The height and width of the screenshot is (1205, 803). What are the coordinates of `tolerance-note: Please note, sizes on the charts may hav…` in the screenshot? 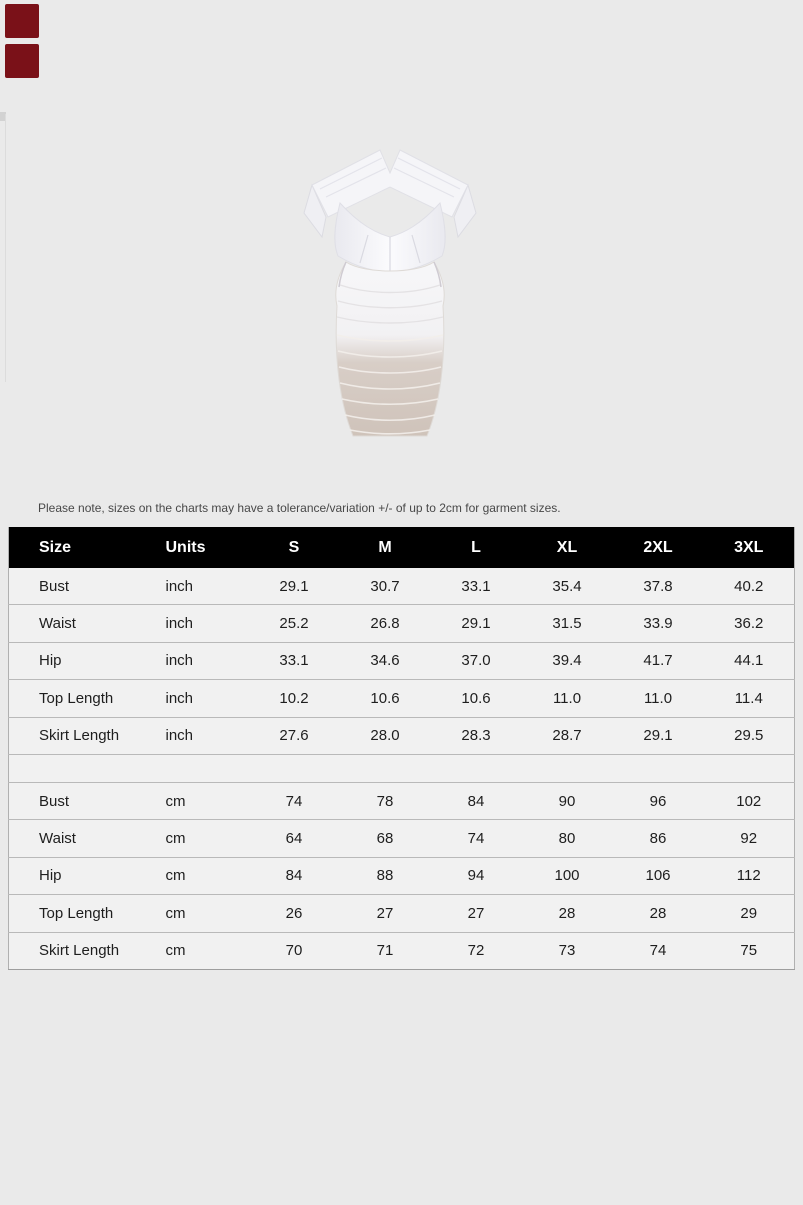 It's located at (299, 508).